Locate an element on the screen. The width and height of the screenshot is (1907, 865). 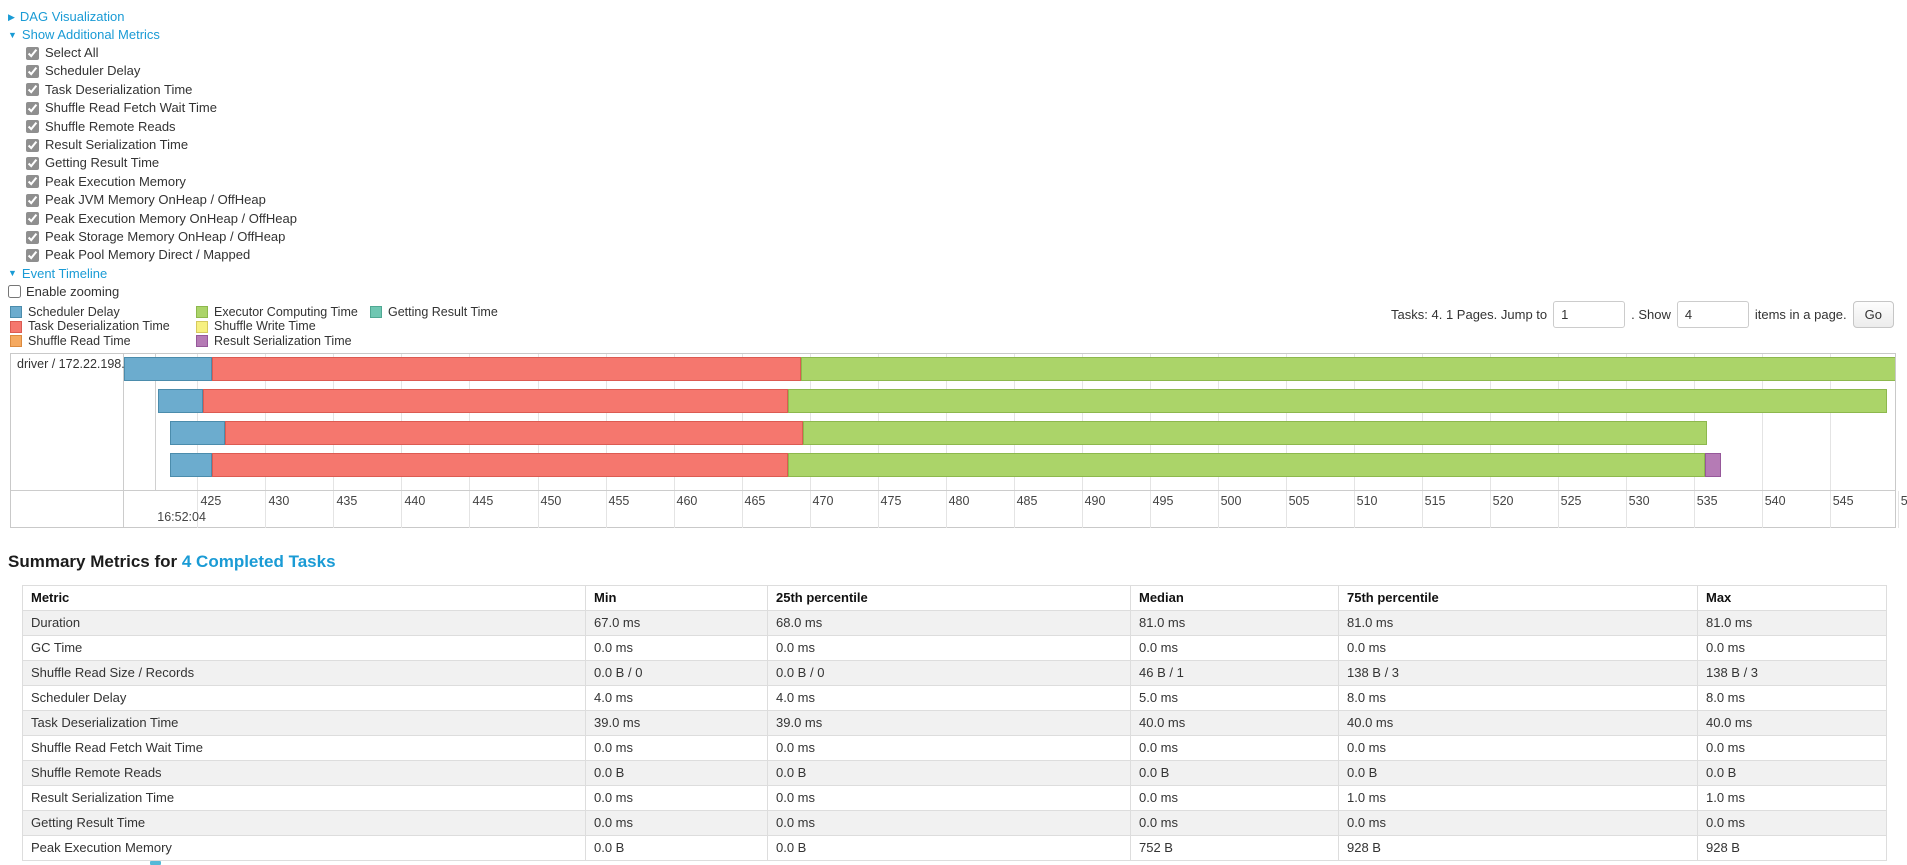
metric-name-cell: Shuffle Read Size / Records is located at coordinates (304, 672).